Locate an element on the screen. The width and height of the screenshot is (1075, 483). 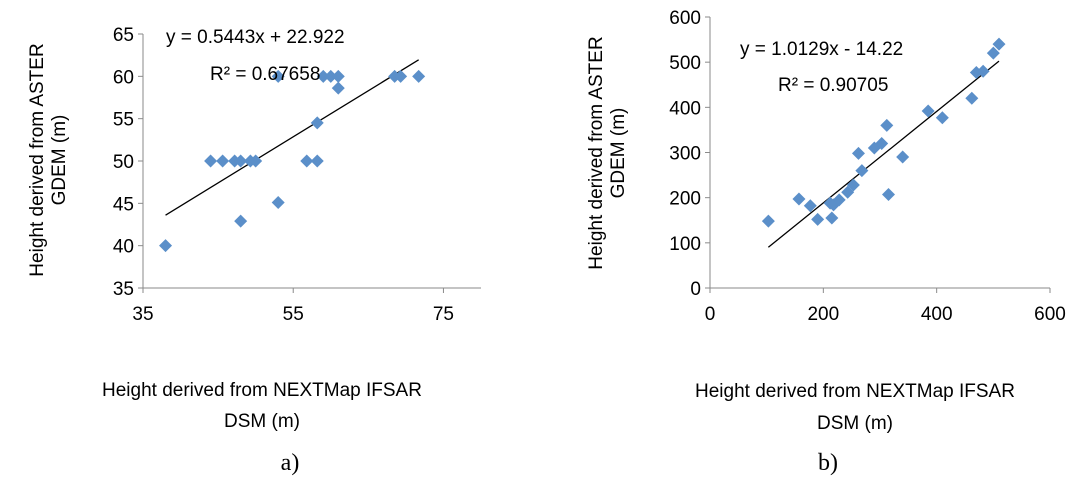
y-tick-label: 50 is located at coordinates (123, 162).